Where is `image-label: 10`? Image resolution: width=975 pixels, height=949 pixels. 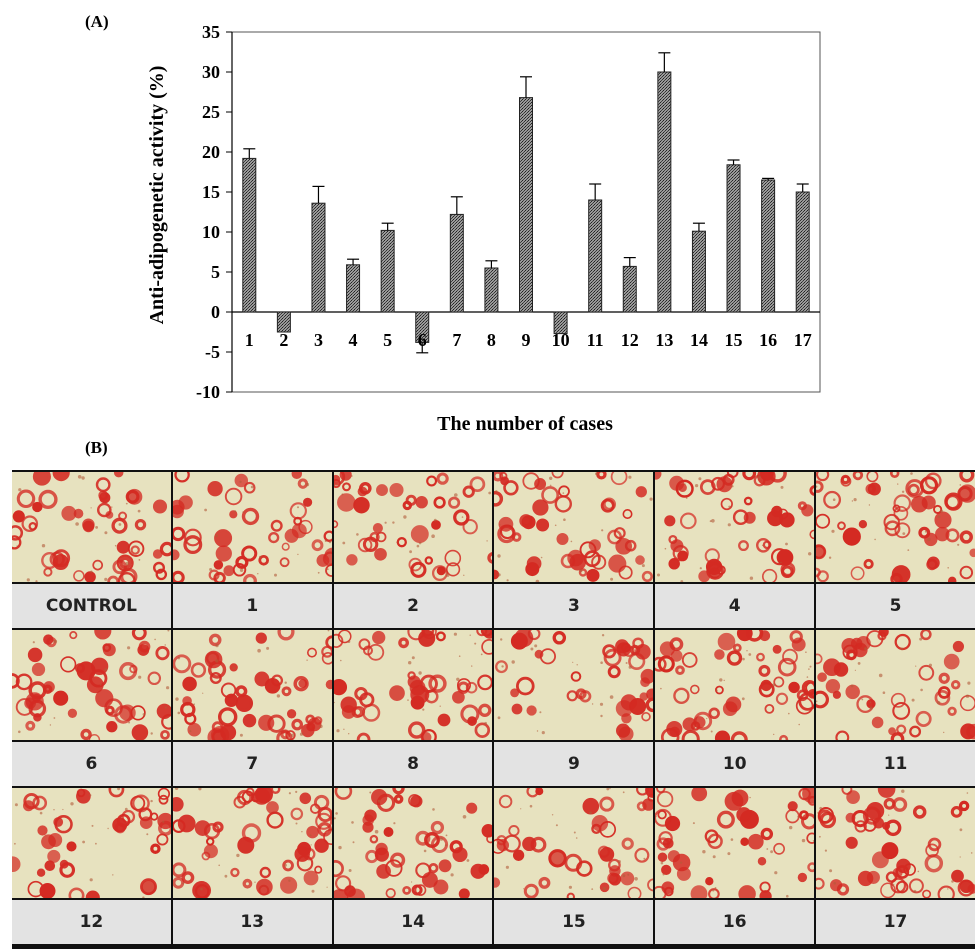 image-label: 10 is located at coordinates (735, 764).